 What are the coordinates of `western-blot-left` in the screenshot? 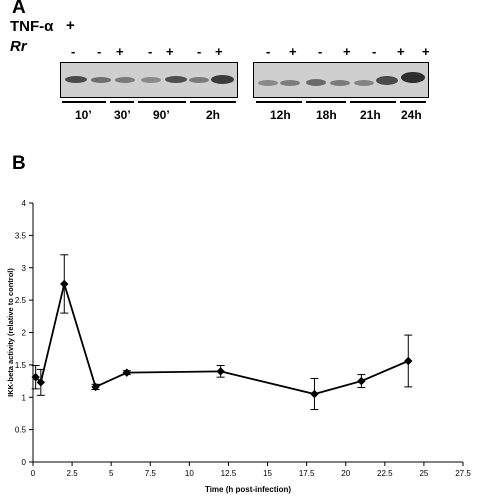 It's located at (149, 80).